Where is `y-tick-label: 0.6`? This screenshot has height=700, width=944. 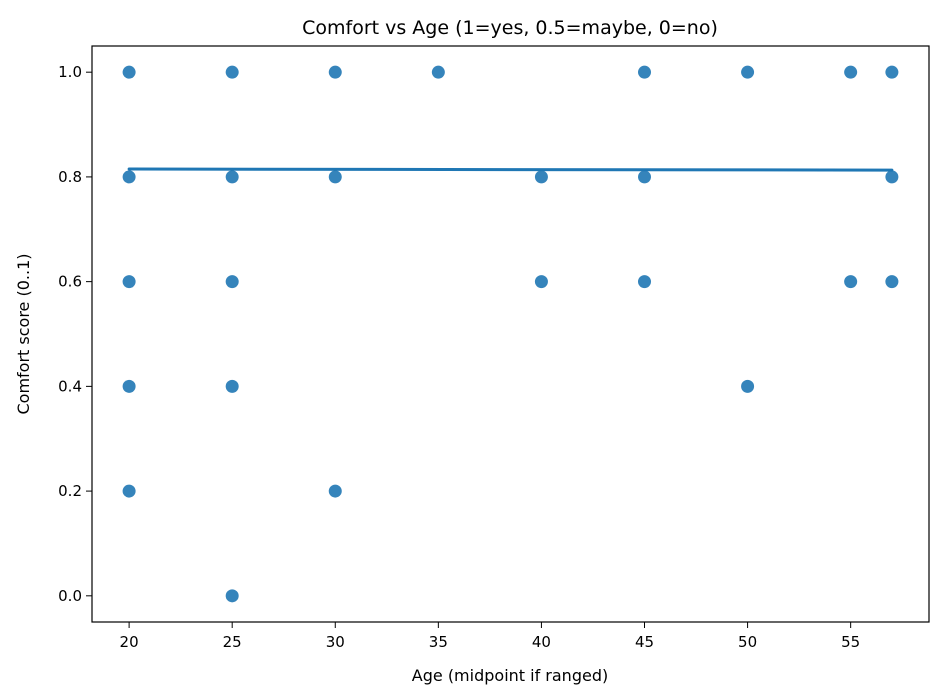 y-tick-label: 0.6 is located at coordinates (70, 282).